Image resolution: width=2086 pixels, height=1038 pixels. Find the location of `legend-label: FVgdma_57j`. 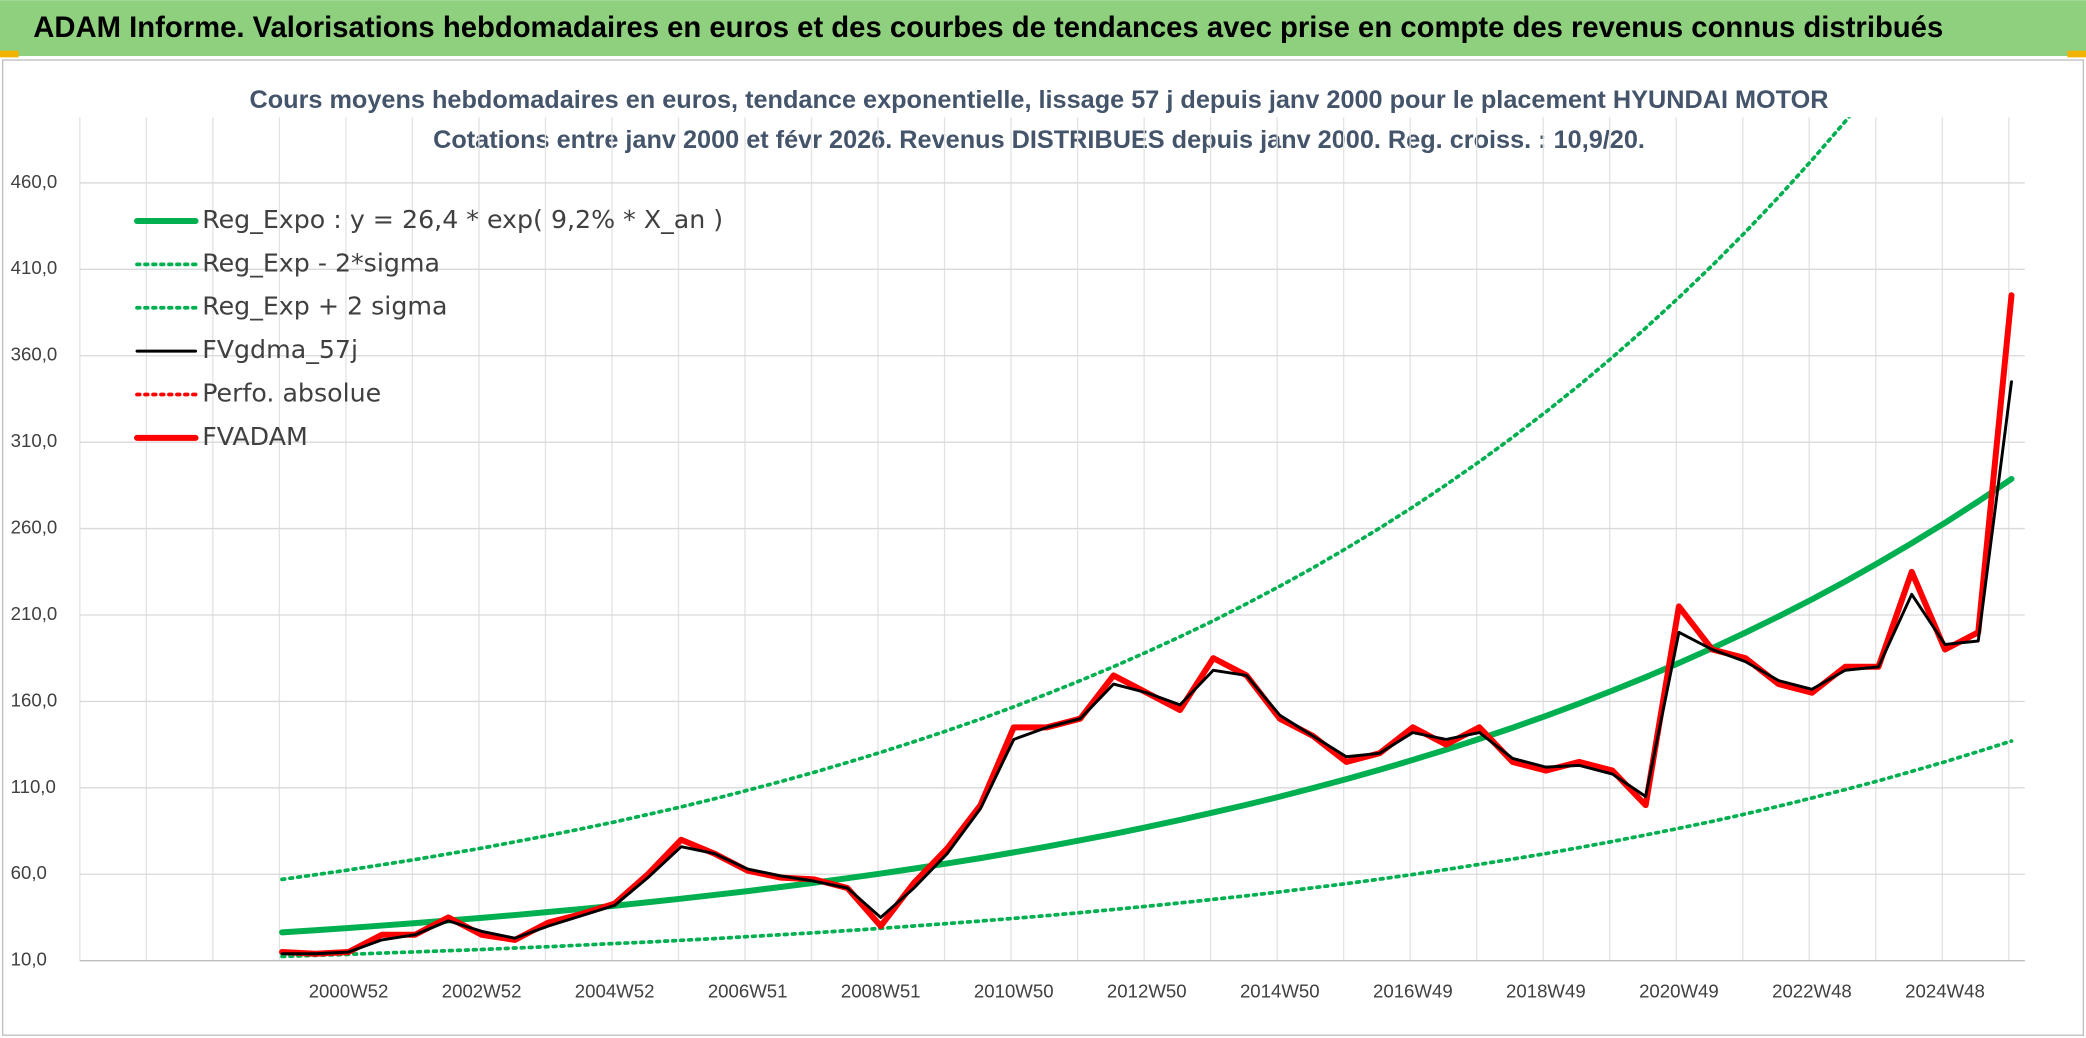

legend-label: FVgdma_57j is located at coordinates (280, 349).